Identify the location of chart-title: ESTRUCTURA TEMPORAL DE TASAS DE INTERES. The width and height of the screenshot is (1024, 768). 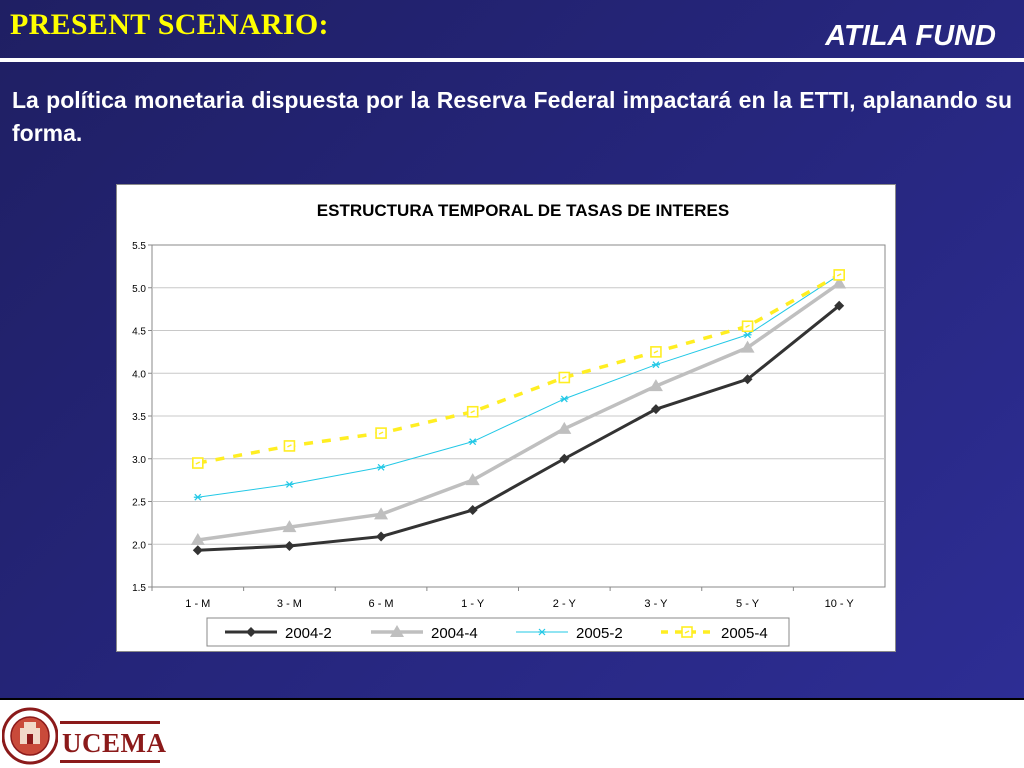
(523, 210).